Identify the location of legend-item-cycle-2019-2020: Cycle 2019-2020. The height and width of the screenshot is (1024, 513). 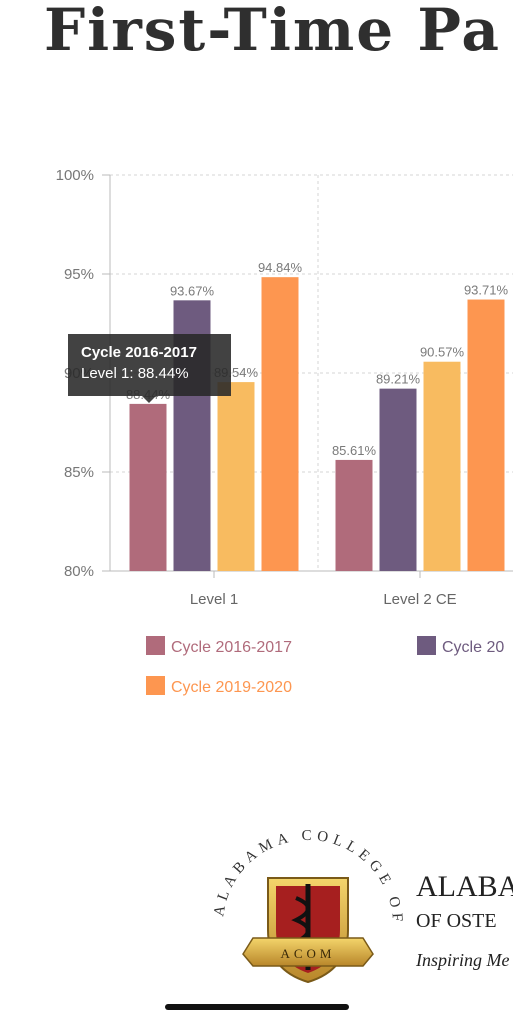
(219, 686).